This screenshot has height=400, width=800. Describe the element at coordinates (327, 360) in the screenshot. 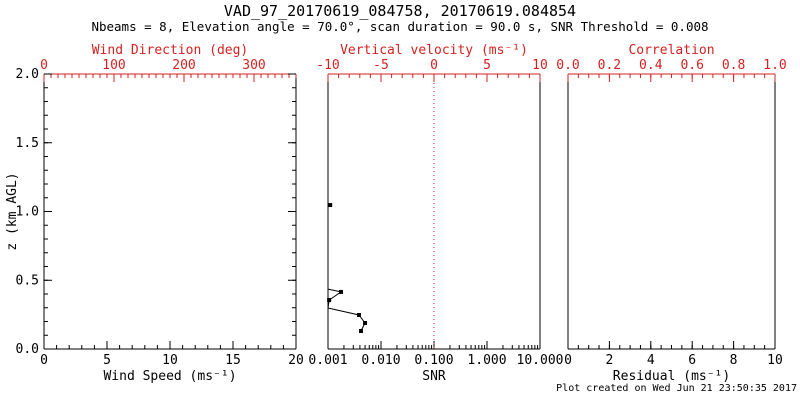

I see `x-bottom-tick-label: 0.001` at that location.